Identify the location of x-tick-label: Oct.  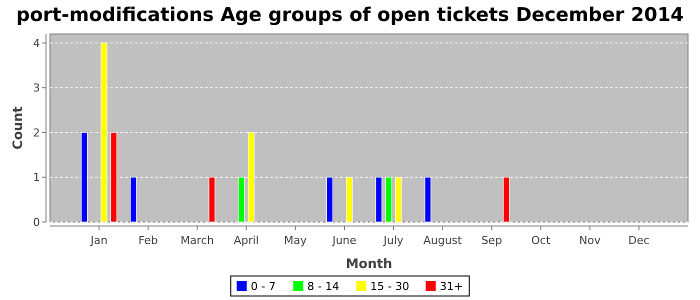
(541, 240).